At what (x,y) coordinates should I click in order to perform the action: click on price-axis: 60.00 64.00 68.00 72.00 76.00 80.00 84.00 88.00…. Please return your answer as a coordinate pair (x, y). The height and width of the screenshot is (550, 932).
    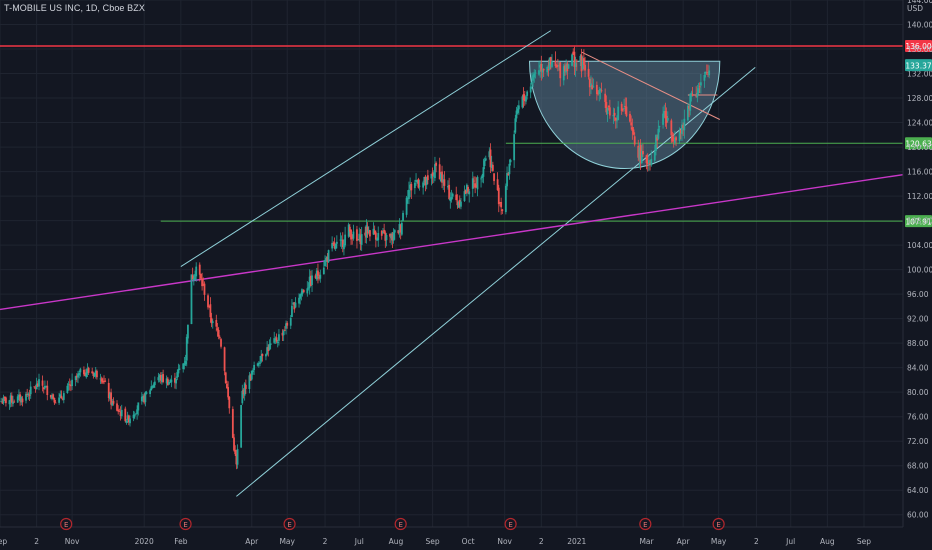
    Looking at the image, I should click on (917, 263).